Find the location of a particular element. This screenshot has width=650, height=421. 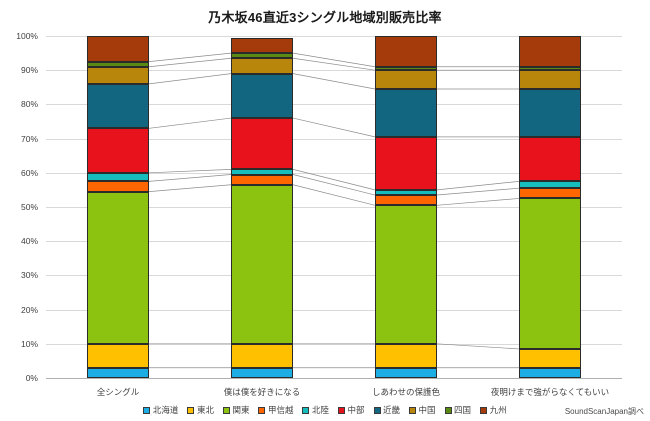

legend-item: 関東 is located at coordinates (236, 410).